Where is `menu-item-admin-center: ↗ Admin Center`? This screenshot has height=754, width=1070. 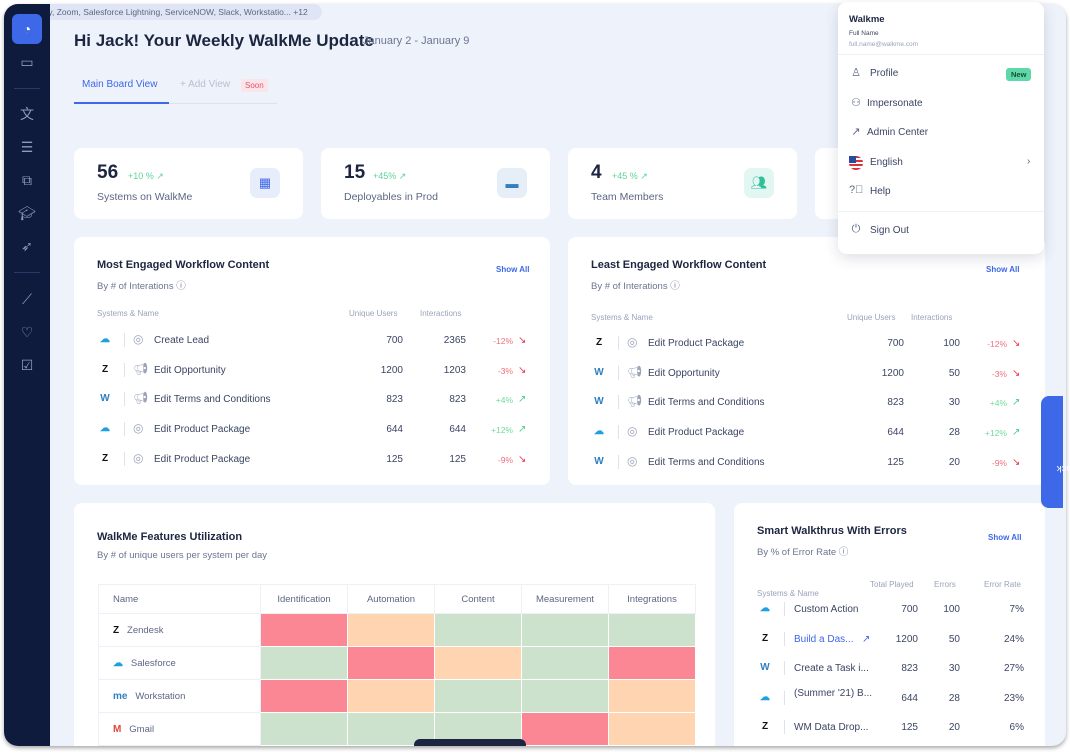
menu-item-admin-center: ↗ Admin Center is located at coordinates (941, 133).